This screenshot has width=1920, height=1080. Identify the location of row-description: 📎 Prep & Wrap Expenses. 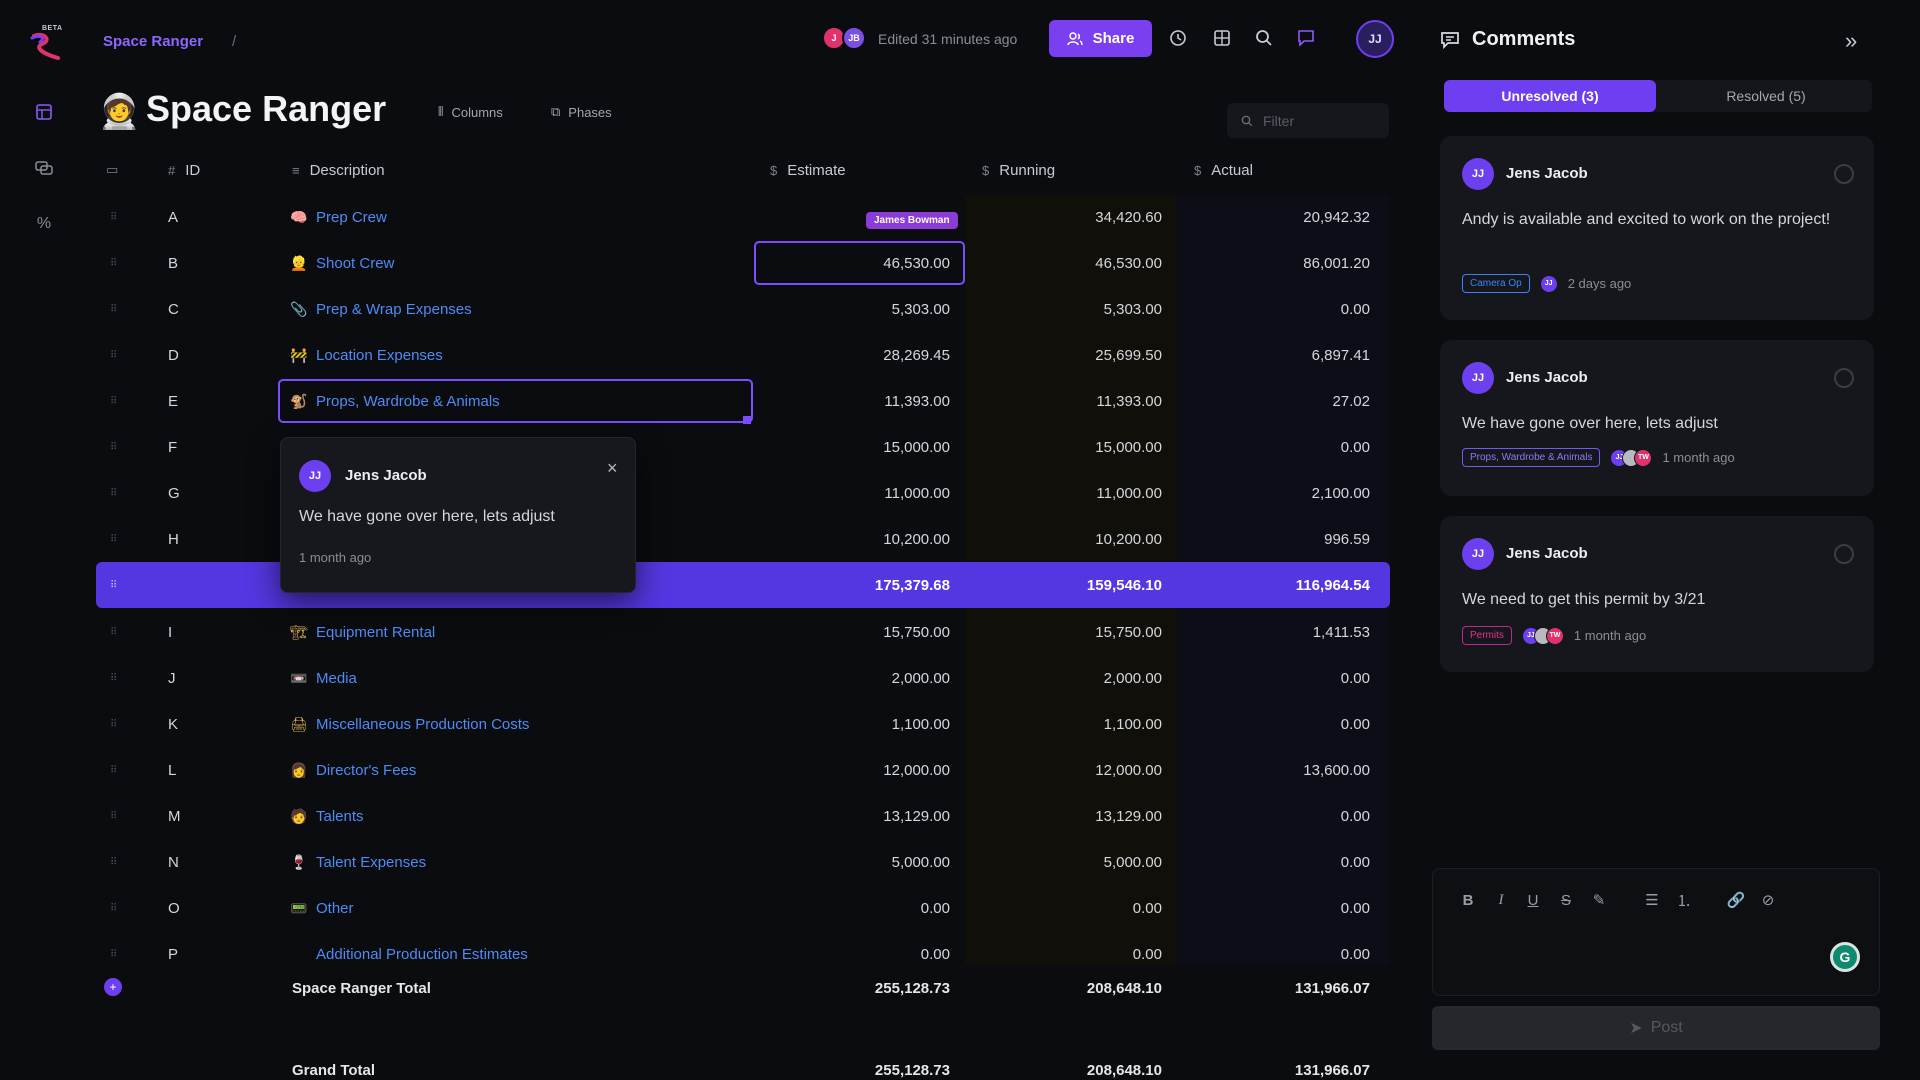
(381, 309).